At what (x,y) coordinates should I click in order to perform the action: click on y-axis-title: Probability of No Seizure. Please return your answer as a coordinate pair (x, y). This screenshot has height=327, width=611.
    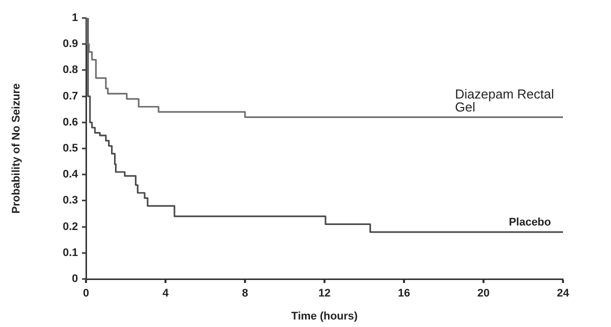
    Looking at the image, I should click on (16, 148).